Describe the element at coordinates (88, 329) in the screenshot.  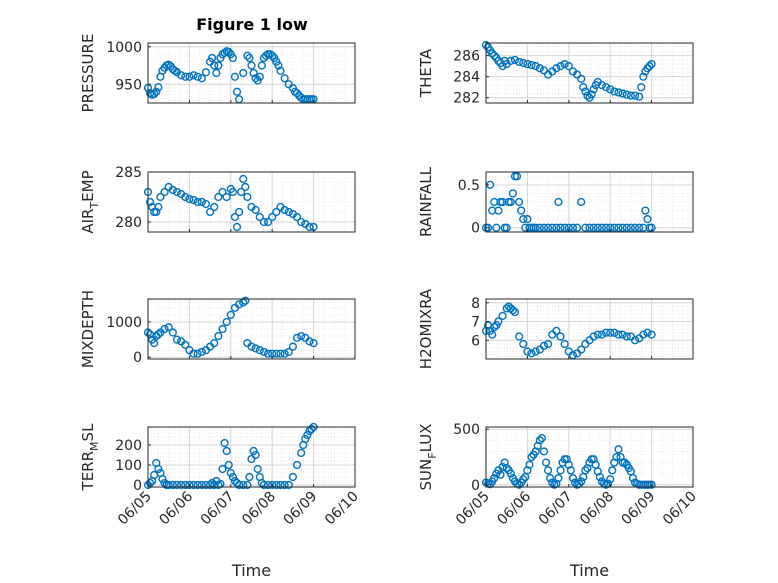
I see `y-axis-label: MIXDEPTH` at that location.